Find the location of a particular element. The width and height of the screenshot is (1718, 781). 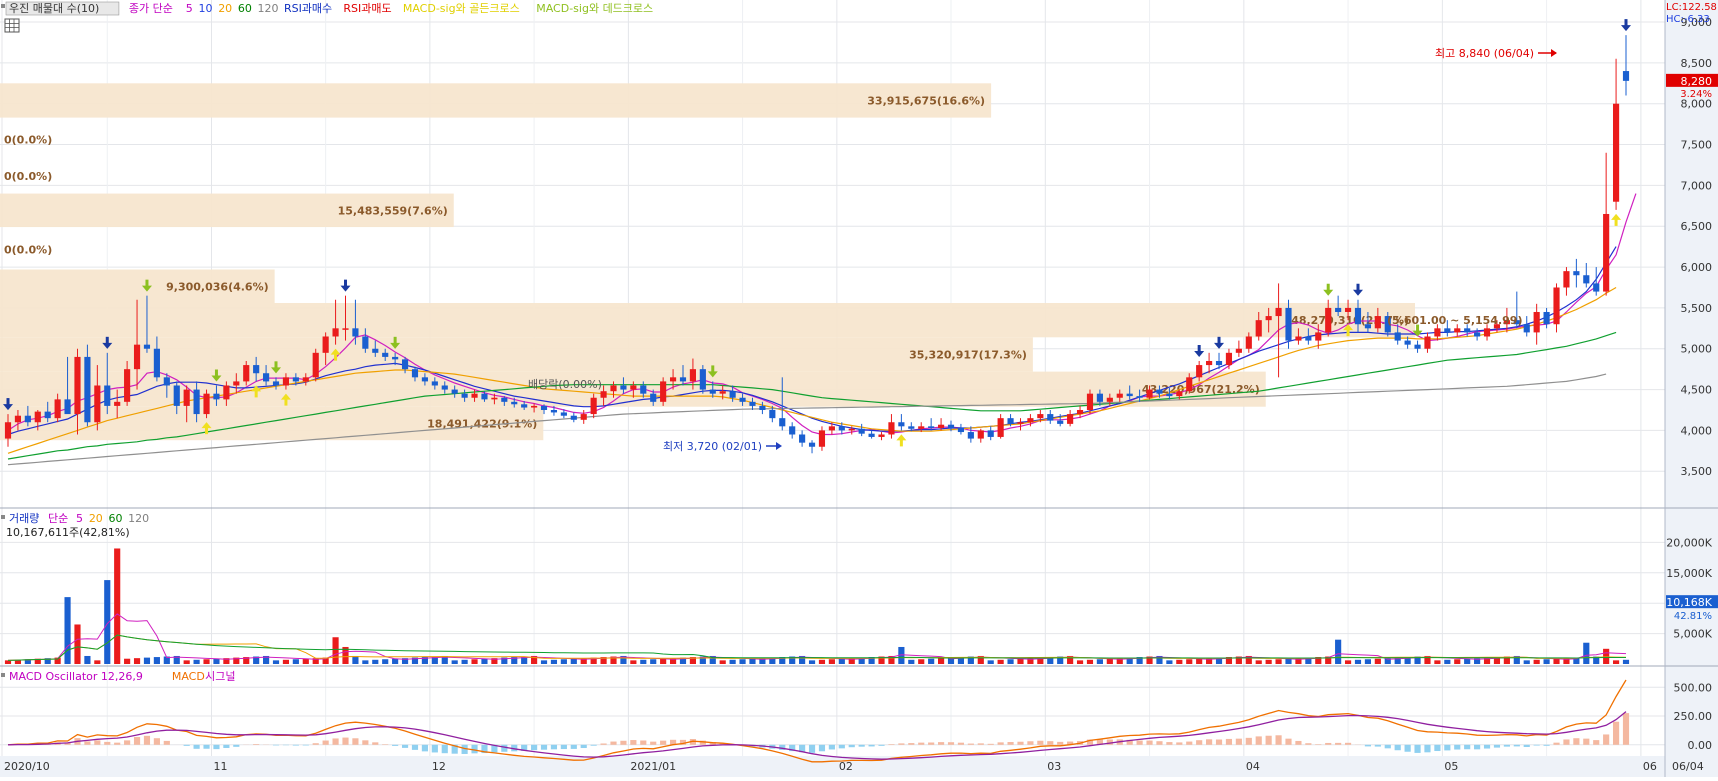

legend-item: 60 is located at coordinates (245, 8).